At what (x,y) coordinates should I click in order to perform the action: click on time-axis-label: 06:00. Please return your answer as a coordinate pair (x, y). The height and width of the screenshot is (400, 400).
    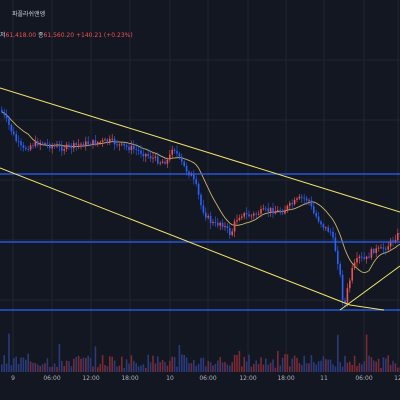
    Looking at the image, I should click on (51, 378).